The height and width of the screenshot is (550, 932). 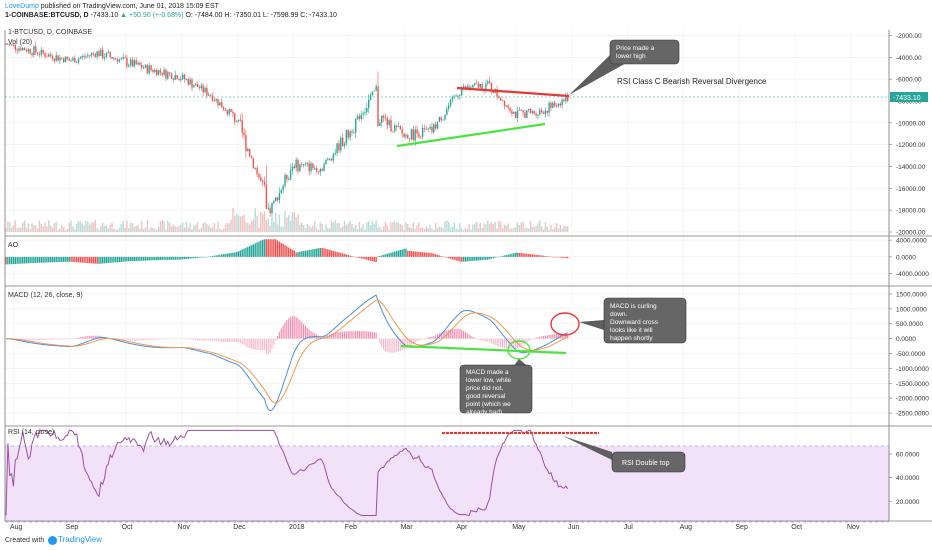 I want to click on y-tick-label: 20.0000, so click(x=908, y=502).